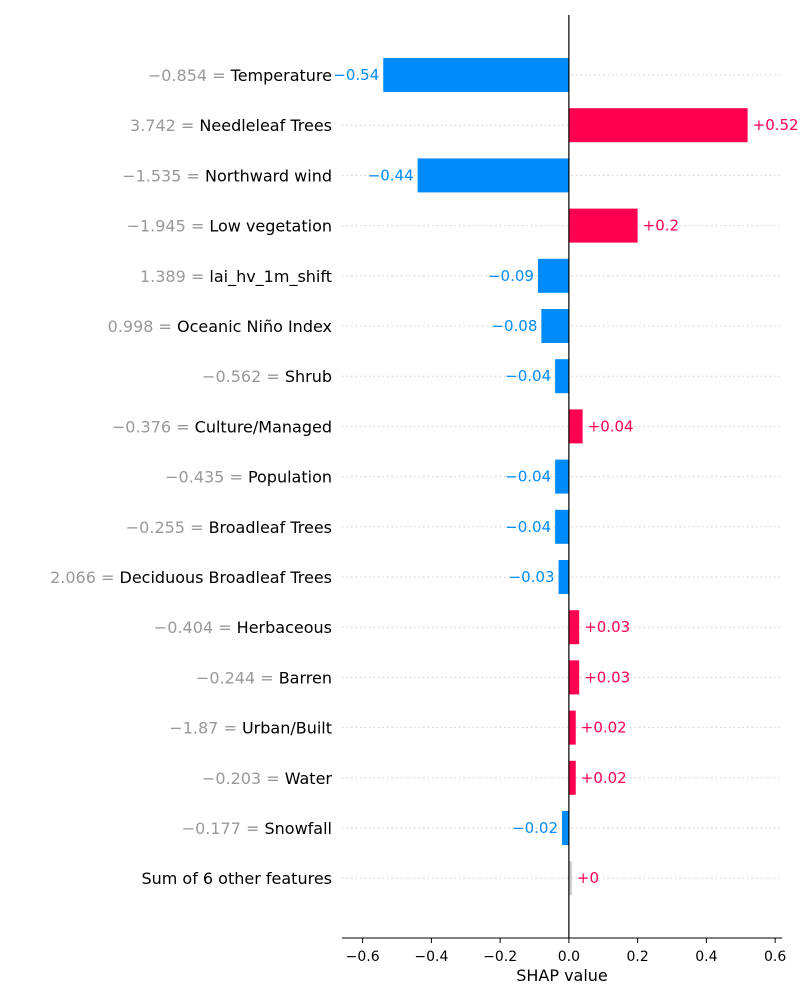 The height and width of the screenshot is (1000, 800). I want to click on feature-label: −0.435 = Population, so click(248, 477).